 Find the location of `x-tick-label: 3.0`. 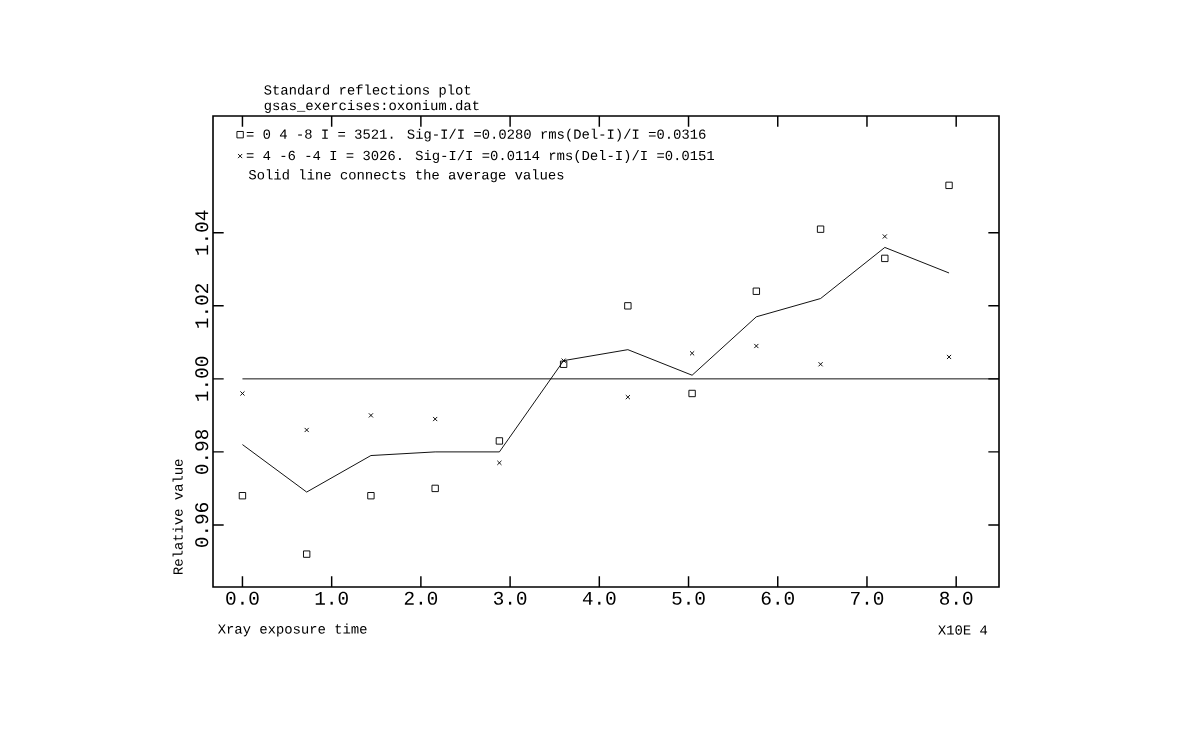

x-tick-label: 3.0 is located at coordinates (510, 598).